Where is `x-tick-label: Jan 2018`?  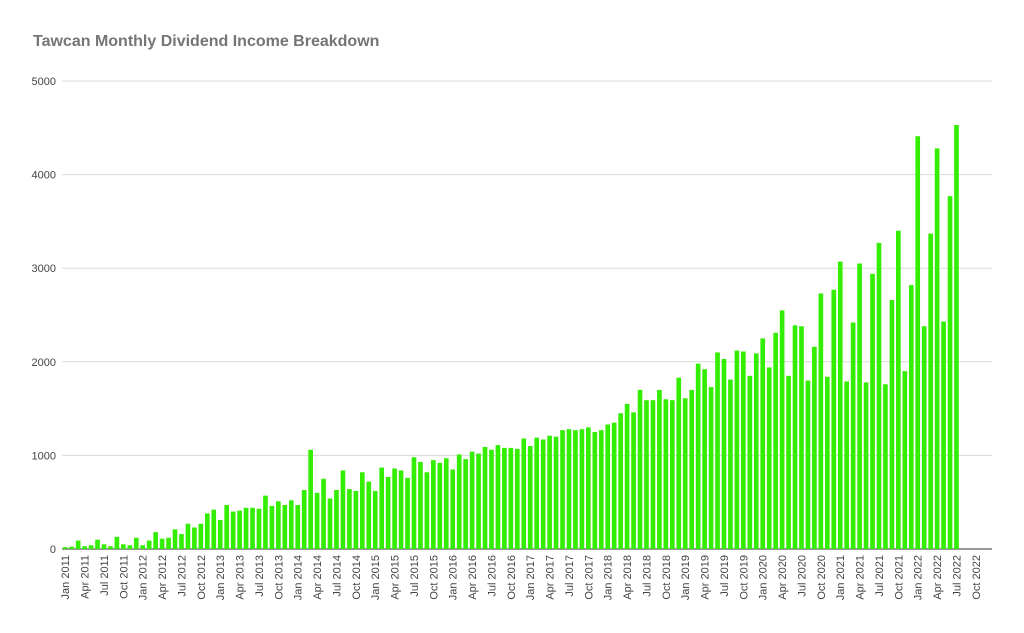
x-tick-label: Jan 2018 is located at coordinates (609, 577).